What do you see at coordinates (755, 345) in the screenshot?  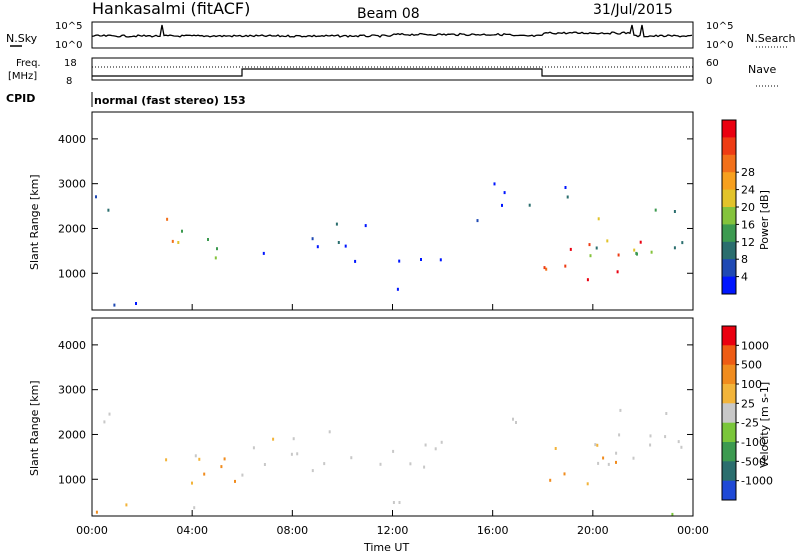 I see `colorbar-tick-label: 1000` at bounding box center [755, 345].